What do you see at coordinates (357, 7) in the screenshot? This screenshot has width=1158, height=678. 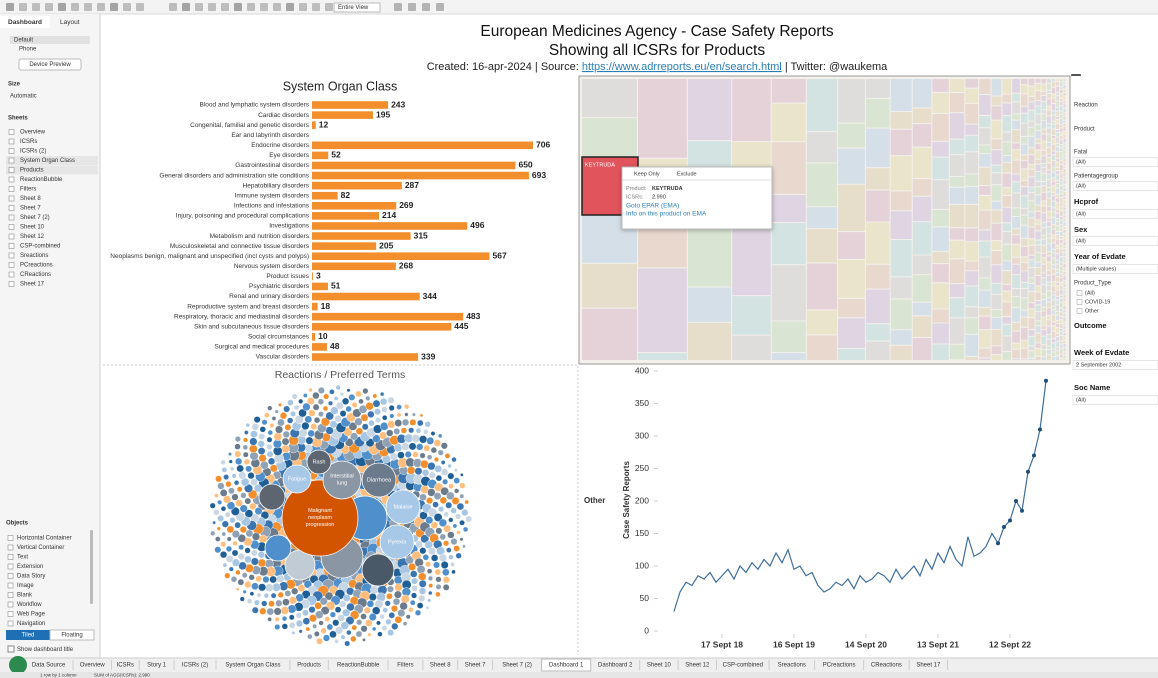 I see `fit-dropdown` at bounding box center [357, 7].